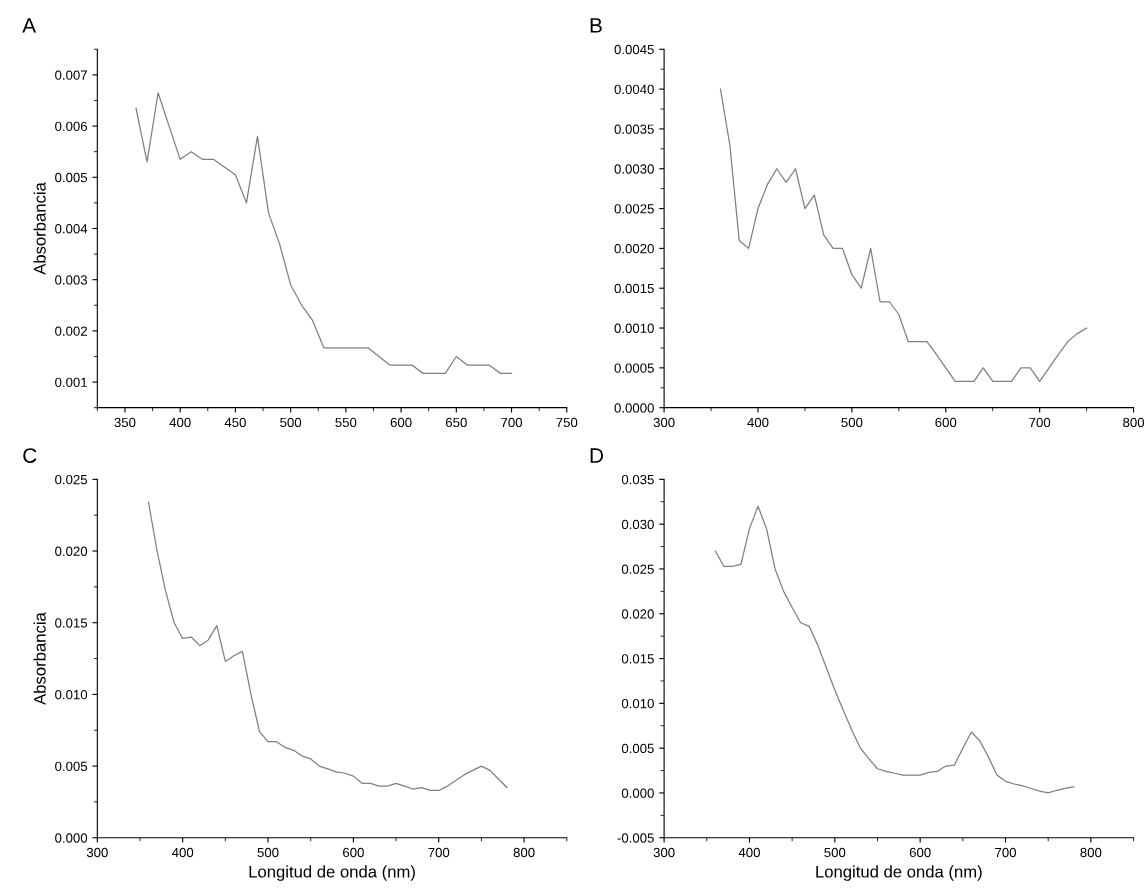  What do you see at coordinates (71, 229) in the screenshot?
I see `y-tick-label: 0.004` at bounding box center [71, 229].